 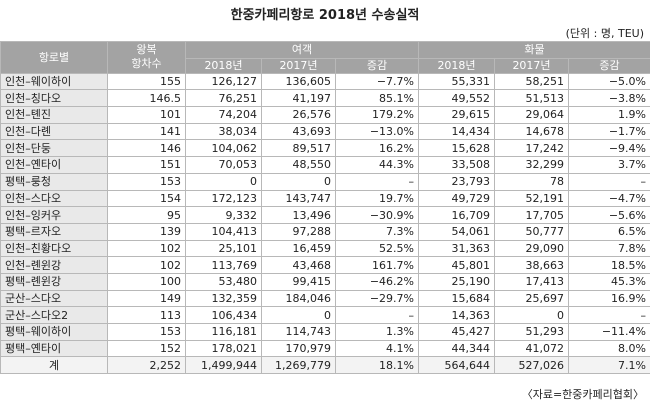 What do you see at coordinates (609, 265) in the screenshot?
I see `value-cell: 18.5%` at bounding box center [609, 265].